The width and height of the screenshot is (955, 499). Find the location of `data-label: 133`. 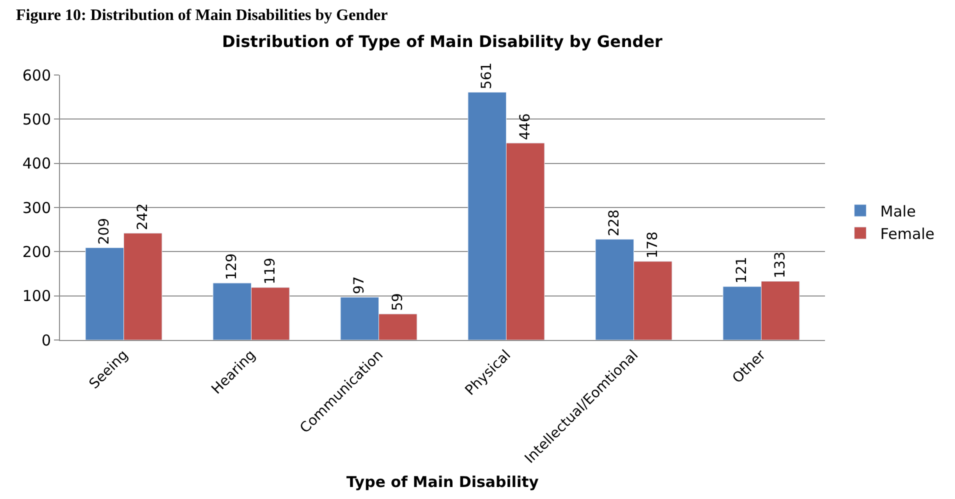

data-label: 133 is located at coordinates (780, 265).